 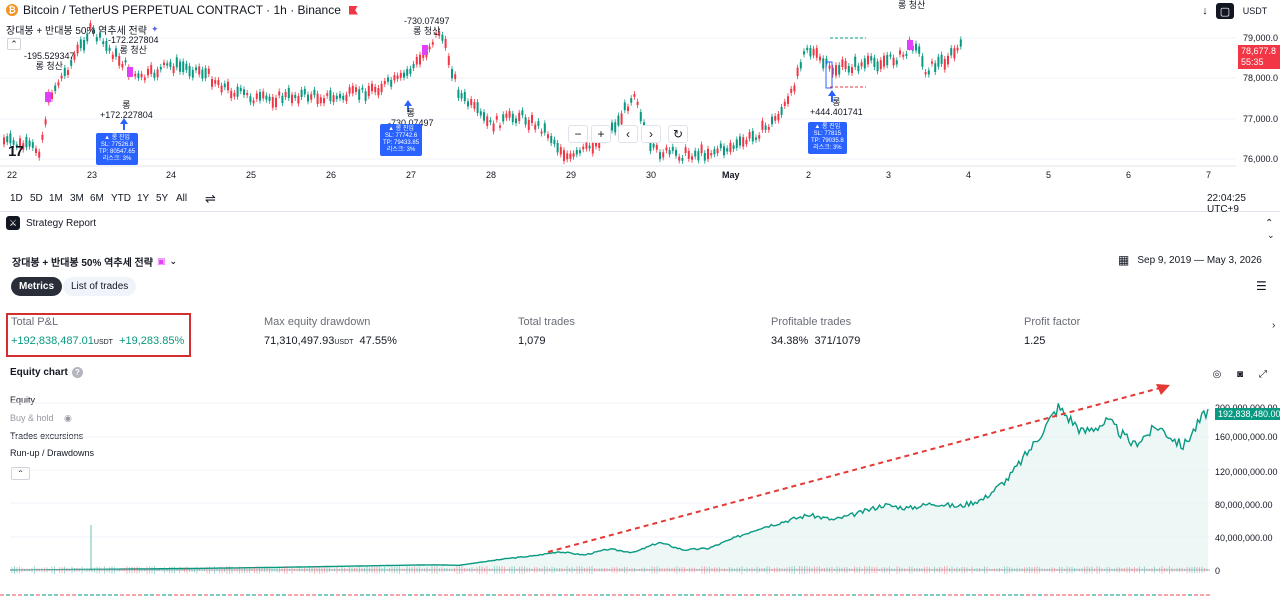 What do you see at coordinates (210, 198) in the screenshot?
I see `date-range-icon: ⇌` at bounding box center [210, 198].